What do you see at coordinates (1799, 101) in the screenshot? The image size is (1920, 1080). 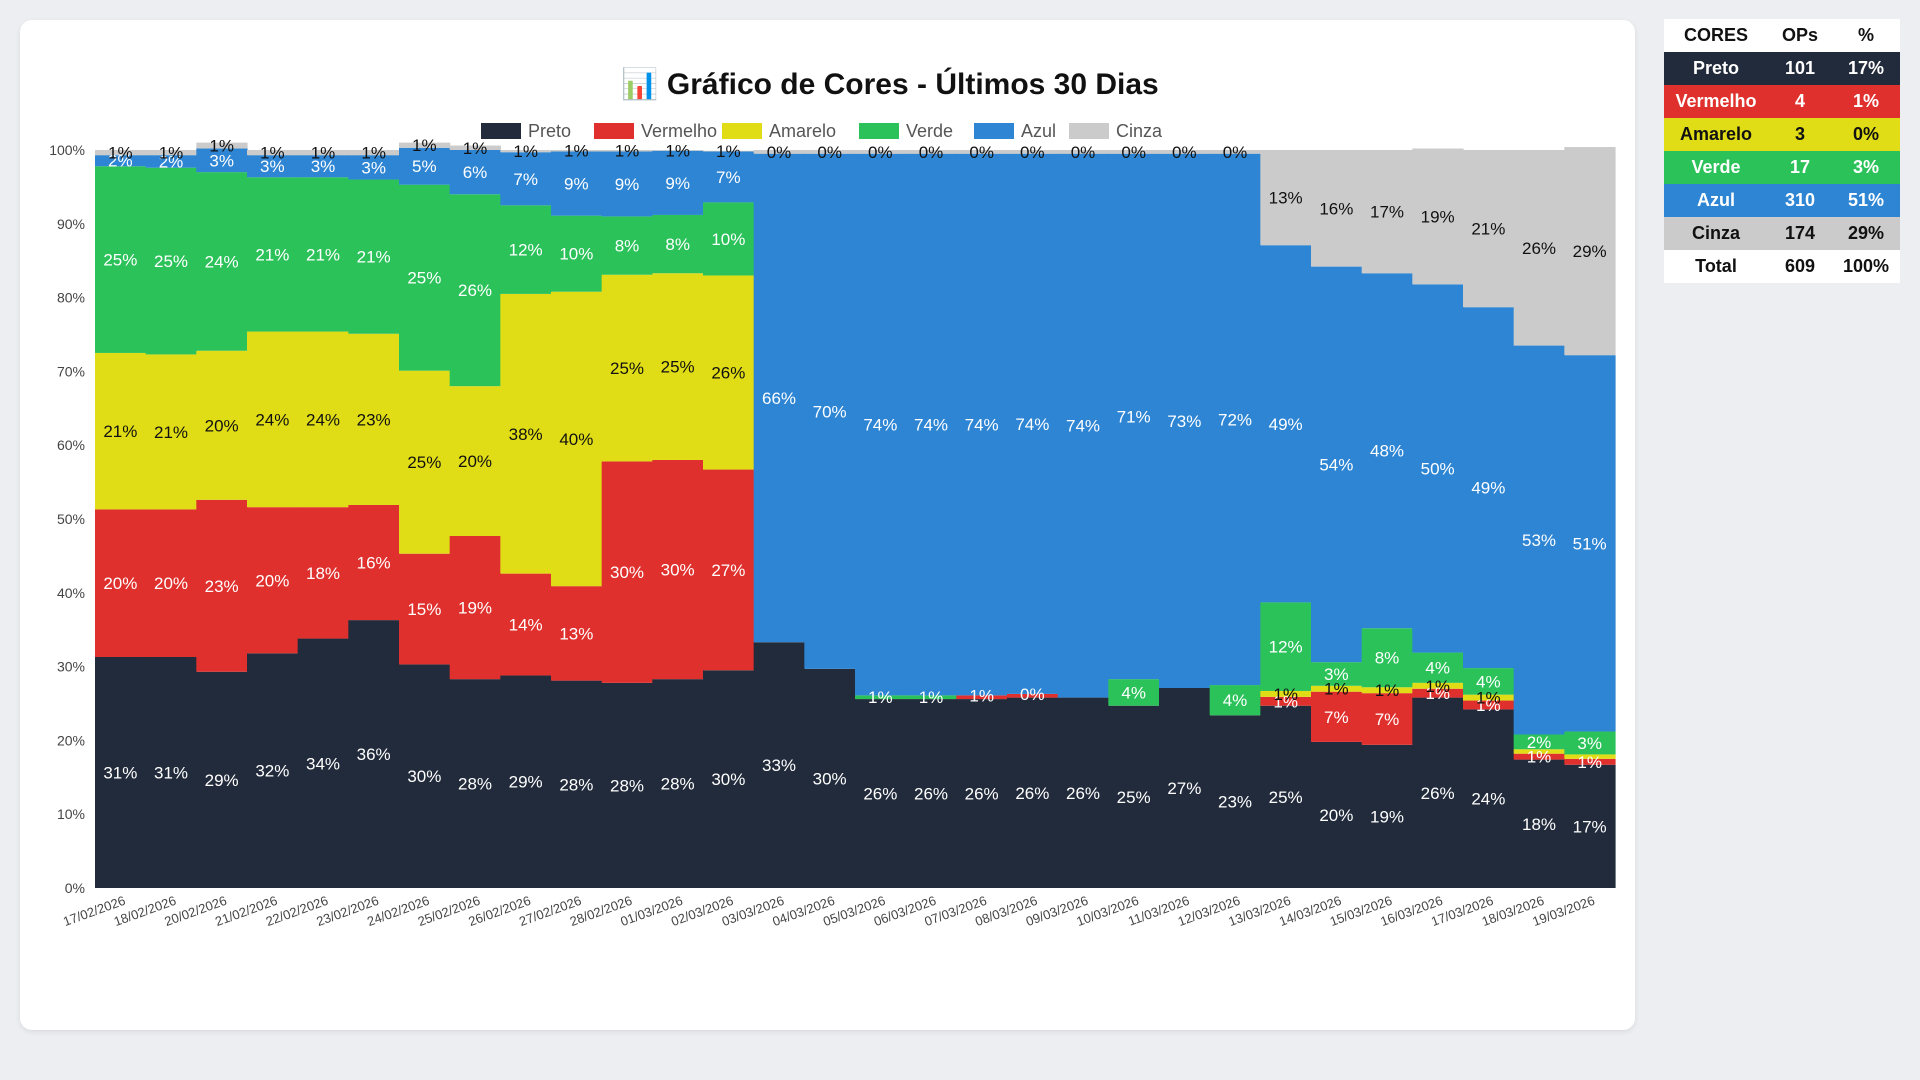 I see `summary-cell-ops: 4` at bounding box center [1799, 101].